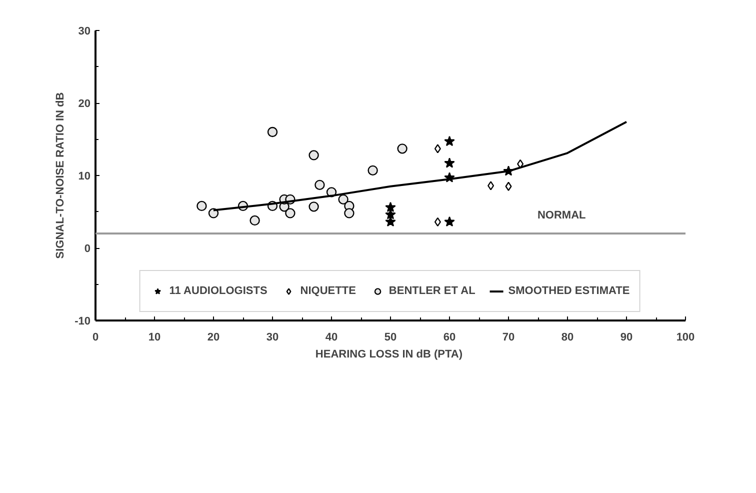  I want to click on x-tick-label: 20, so click(213, 338).